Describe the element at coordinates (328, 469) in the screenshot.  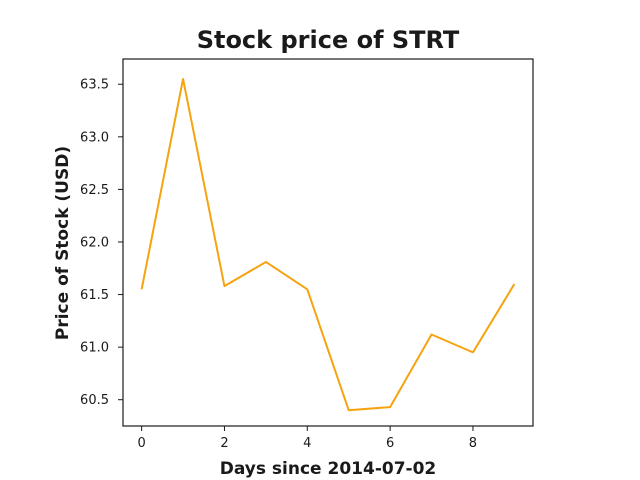
I see `x-axis-label: Days since 2014-07-02` at that location.